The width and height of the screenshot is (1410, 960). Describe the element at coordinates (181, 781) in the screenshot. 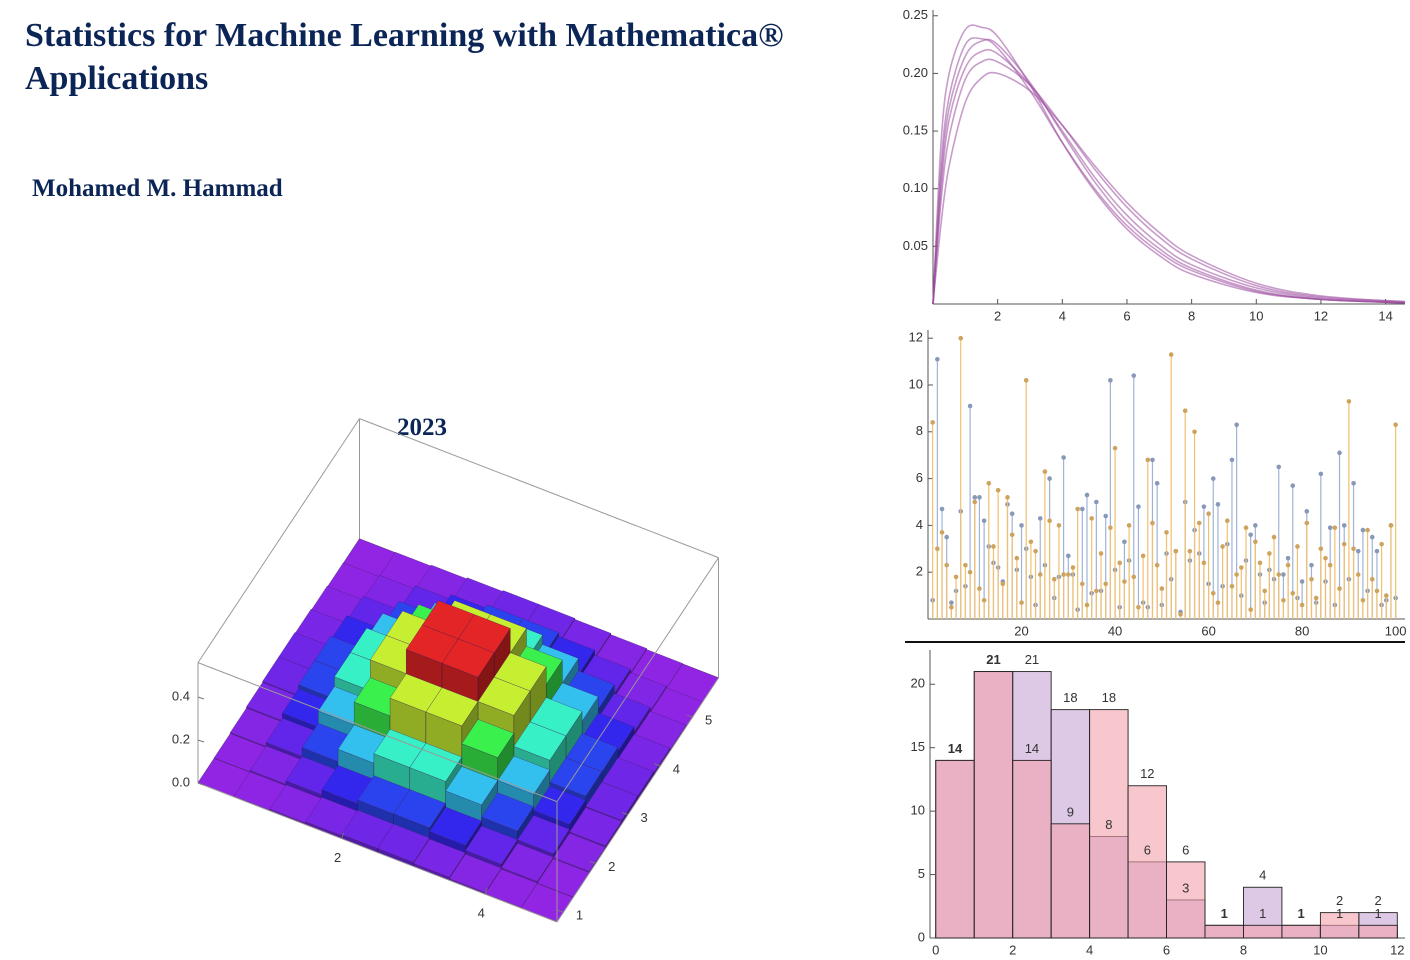

I see `z-tick-label: 0.0` at that location.